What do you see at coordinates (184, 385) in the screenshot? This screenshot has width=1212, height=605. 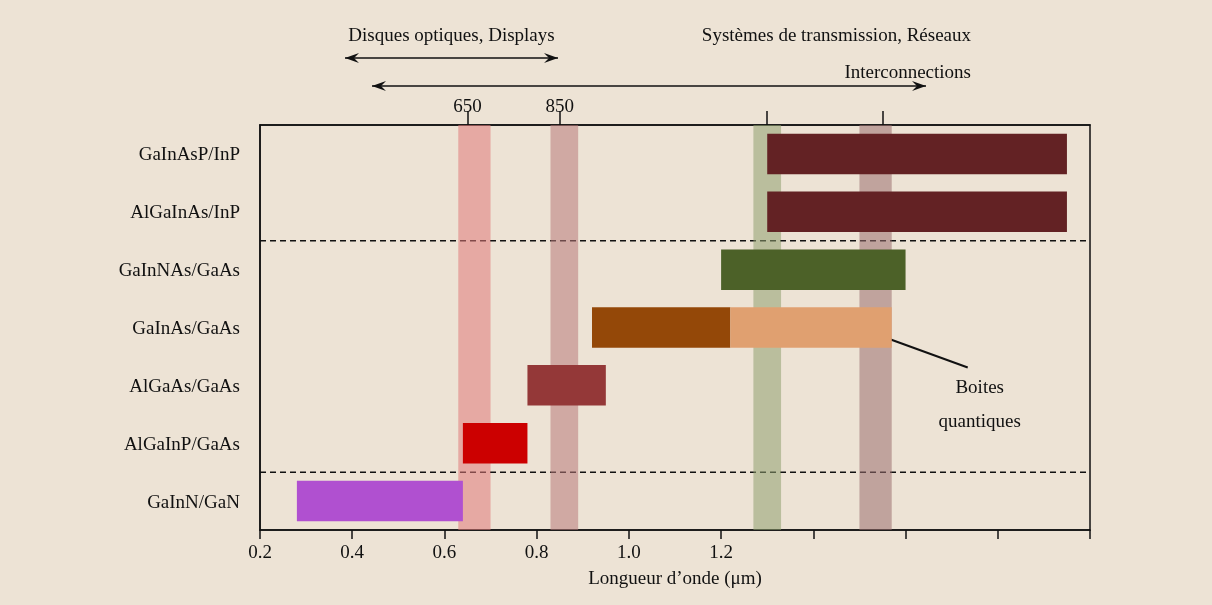 I see `y-tick-label: AlGaAs/GaAs` at bounding box center [184, 385].